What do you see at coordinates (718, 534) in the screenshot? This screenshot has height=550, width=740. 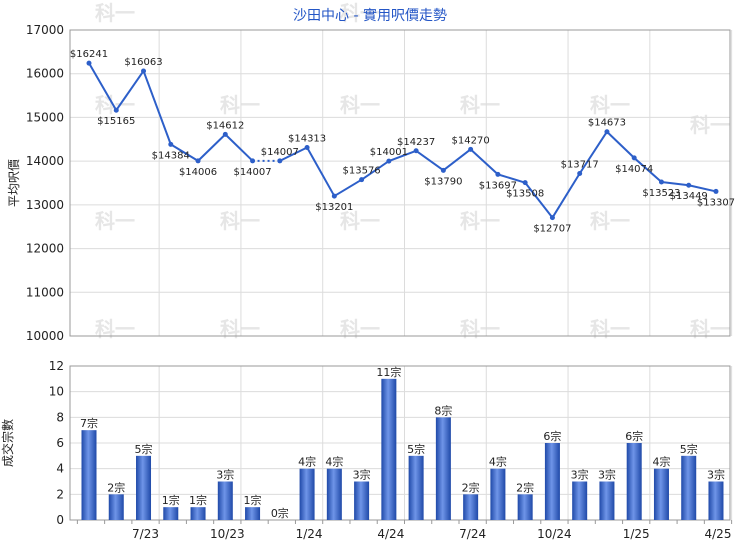 I see `x-tick-label: 4/25` at bounding box center [718, 534].